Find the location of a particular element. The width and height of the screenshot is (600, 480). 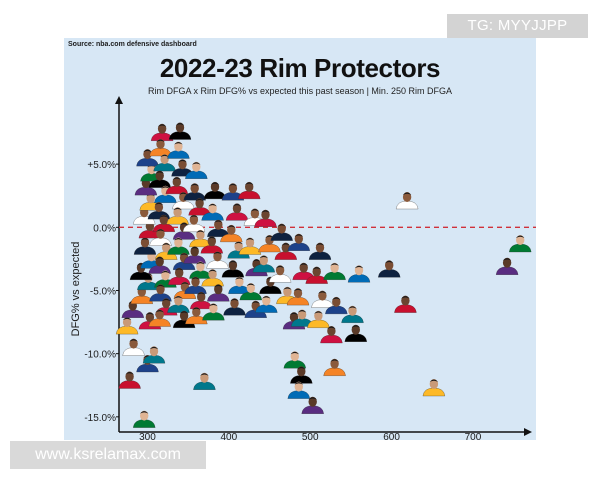

y-tick-label: -10.0% is located at coordinates (100, 355).